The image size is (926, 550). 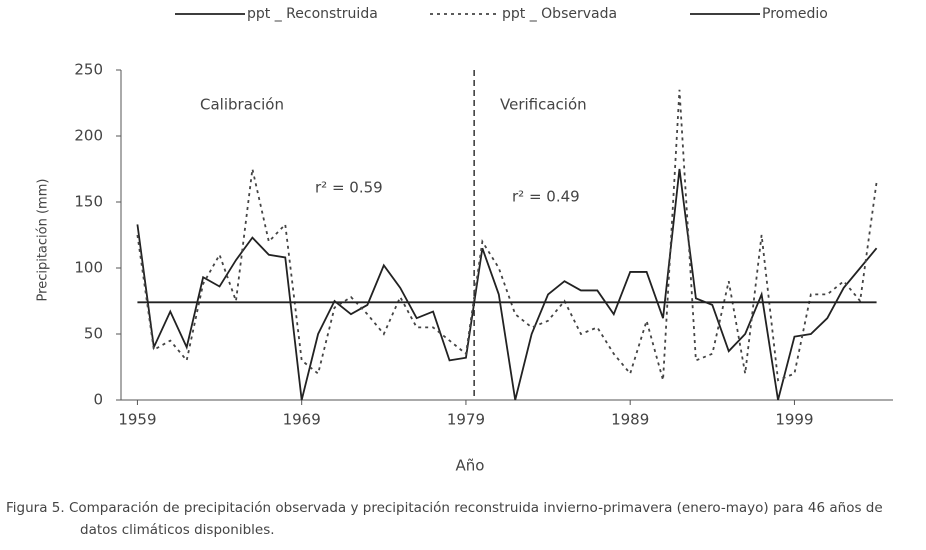 What do you see at coordinates (559, 14) in the screenshot?
I see `legend-label: ppt _ Observada` at bounding box center [559, 14].